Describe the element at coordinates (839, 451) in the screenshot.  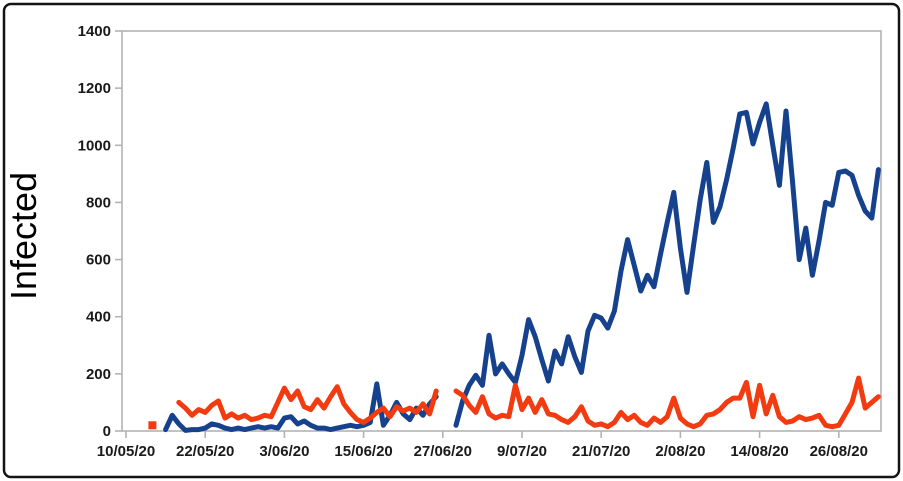
I see `x-tick-label-9: 26/08/20` at that location.